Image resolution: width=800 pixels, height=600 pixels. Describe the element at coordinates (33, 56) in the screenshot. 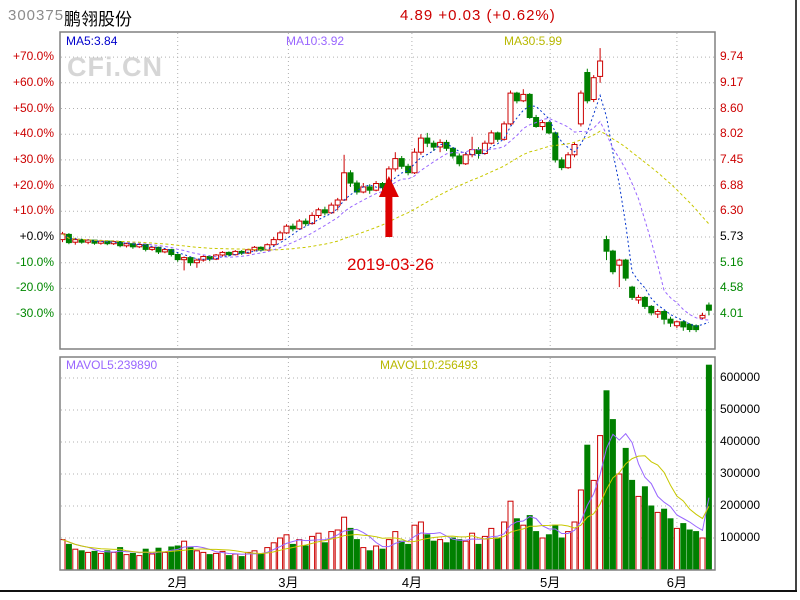

I see `price-left-axis-label: +70.0%` at that location.